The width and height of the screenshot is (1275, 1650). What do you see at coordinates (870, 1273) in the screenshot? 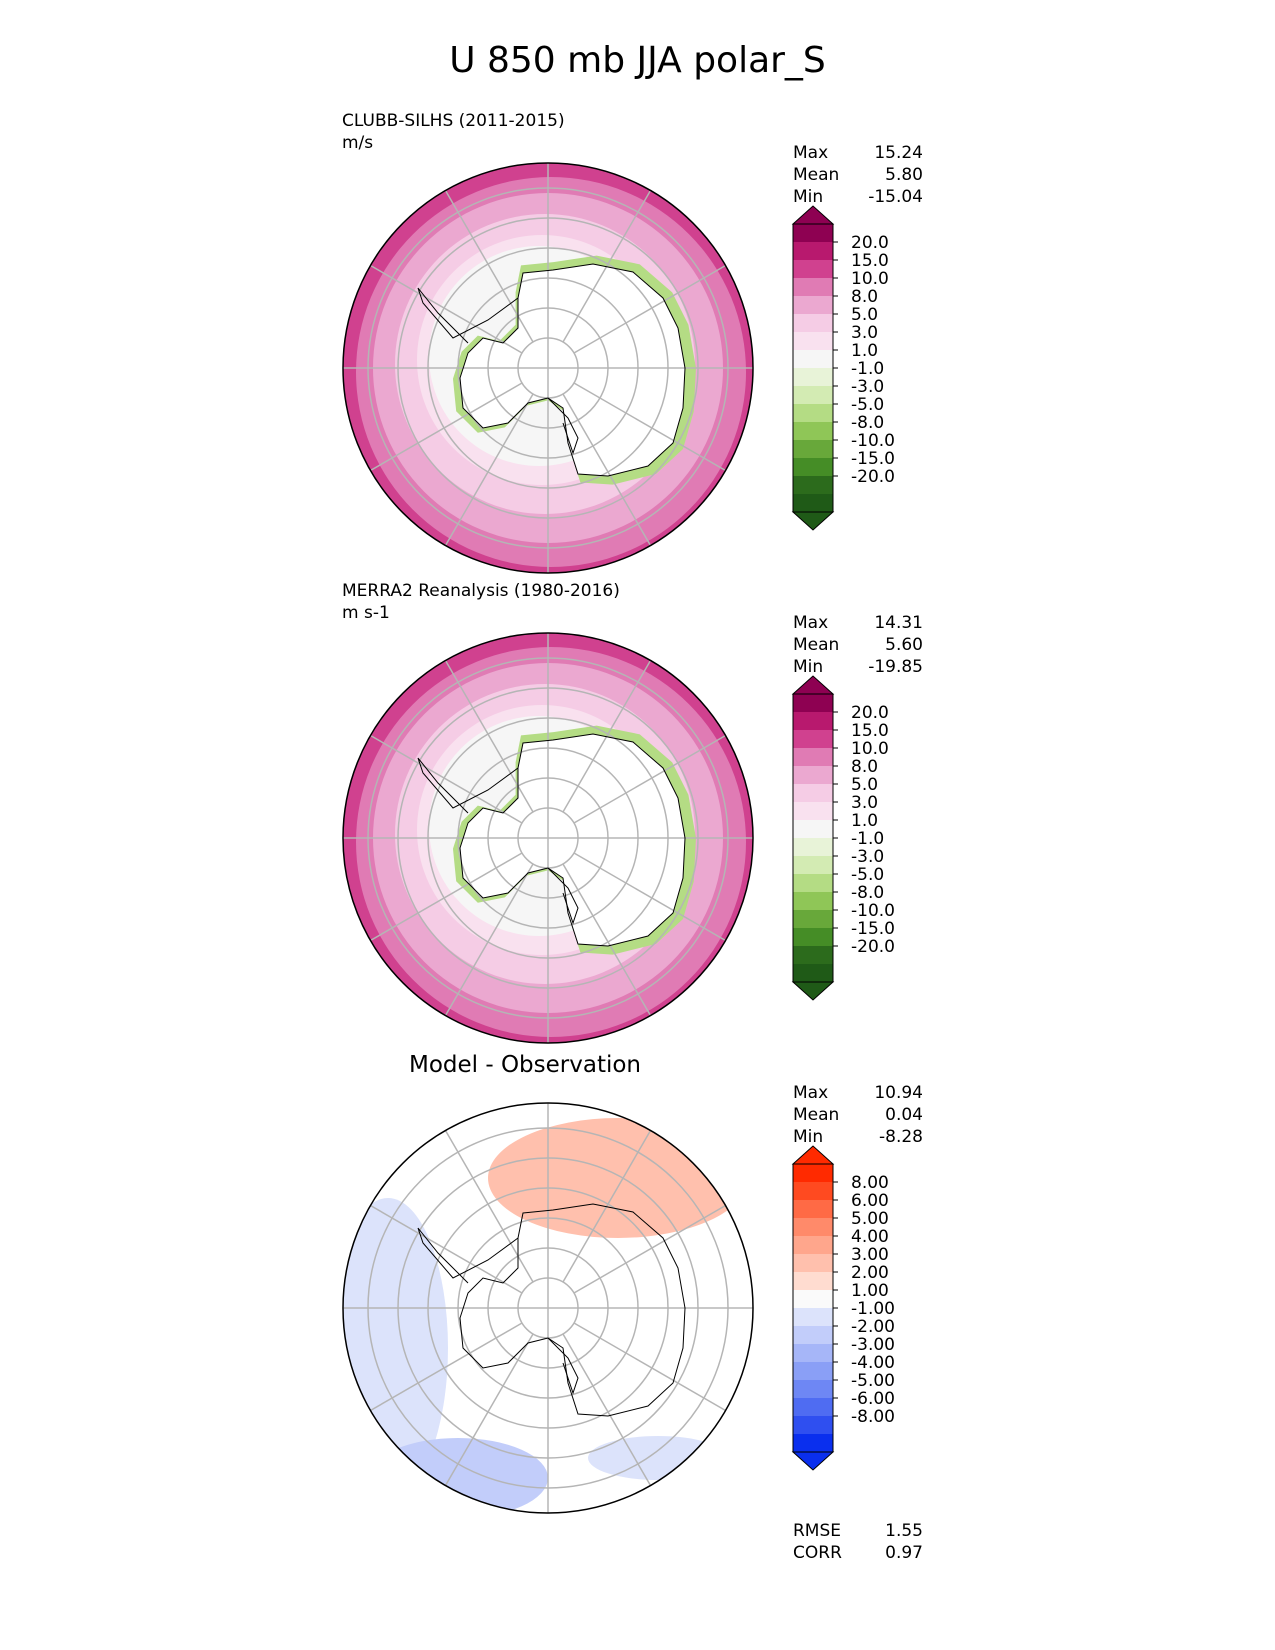
I see `colorbar-tick-label: 2.00` at bounding box center [870, 1273].